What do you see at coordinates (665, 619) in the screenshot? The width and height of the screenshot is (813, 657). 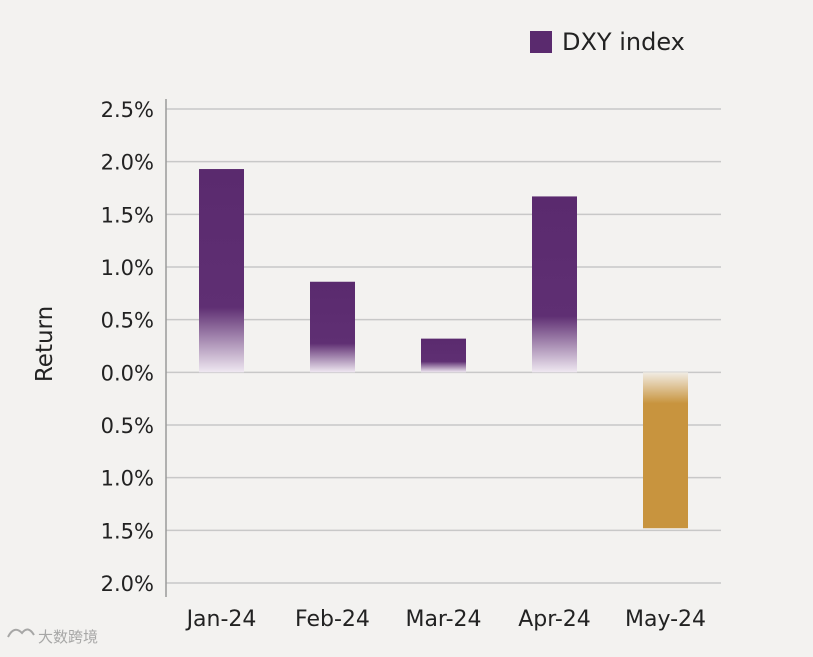 I see `x-tick-label: May-24` at bounding box center [665, 619].